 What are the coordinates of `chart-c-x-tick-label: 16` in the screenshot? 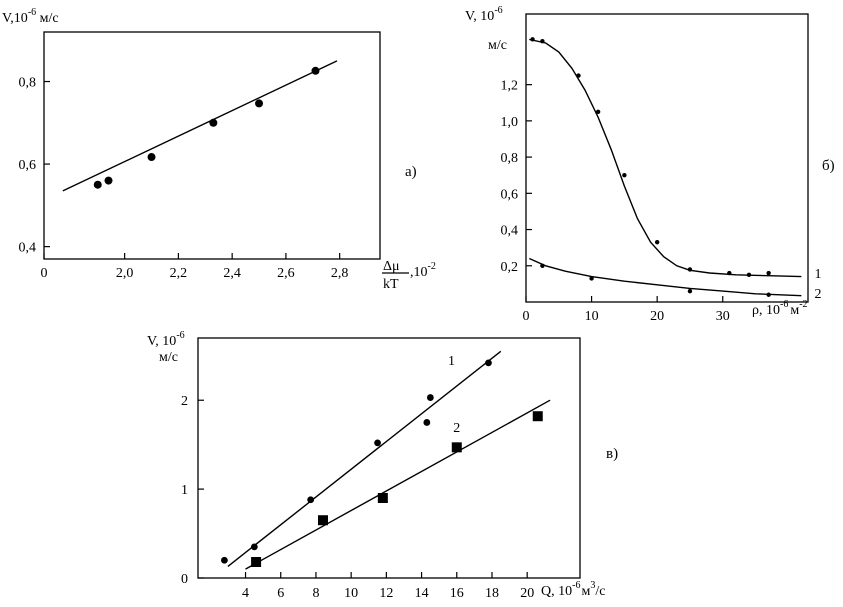 It's located at (457, 593).